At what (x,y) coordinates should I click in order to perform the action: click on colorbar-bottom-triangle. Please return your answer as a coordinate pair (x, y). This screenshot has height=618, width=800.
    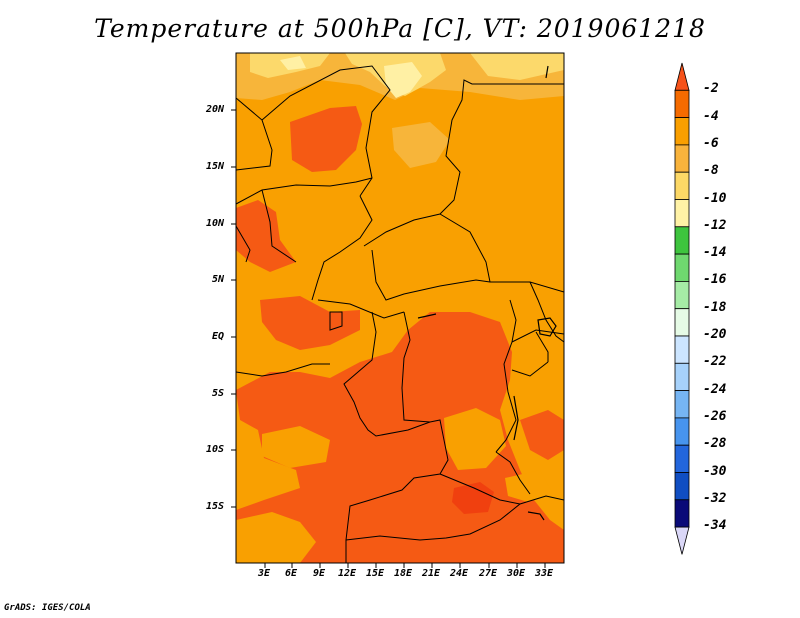
    Looking at the image, I should click on (682, 540).